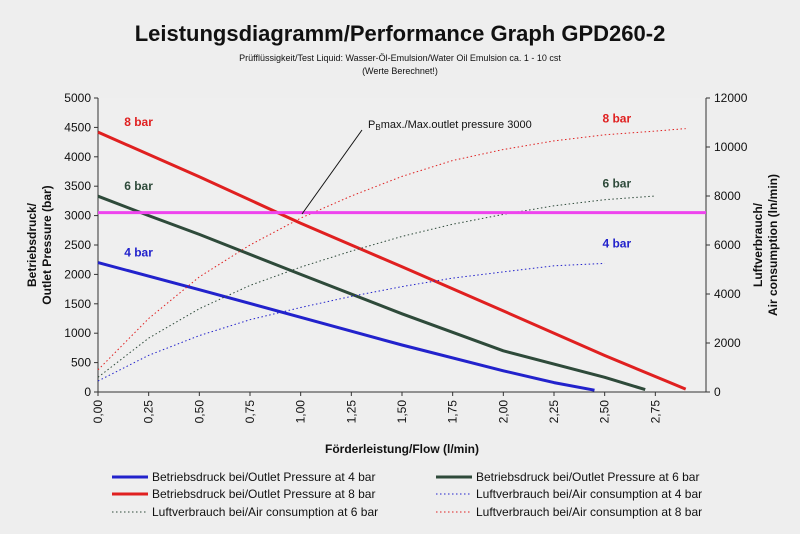 This screenshot has width=800, height=534. What do you see at coordinates (77, 186) in the screenshot?
I see `y-left-tick-label: 3500` at bounding box center [77, 186].